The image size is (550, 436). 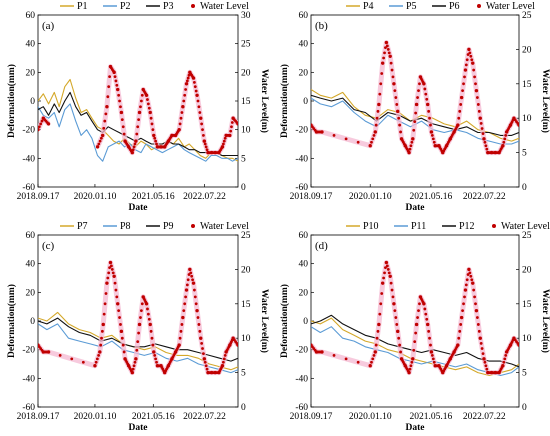 What do you see at coordinates (224, 6) in the screenshot?
I see `legend-label: Water Level` at bounding box center [224, 6].